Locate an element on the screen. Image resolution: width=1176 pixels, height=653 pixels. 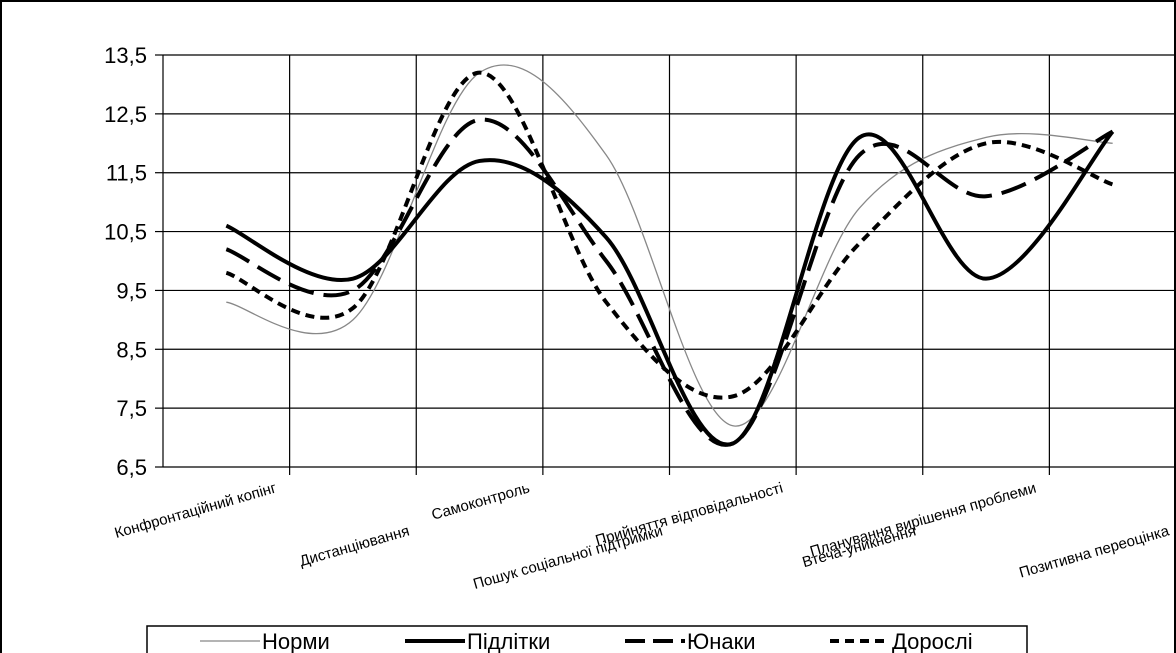
y-tick-label: 7,5 is located at coordinates (131, 408).